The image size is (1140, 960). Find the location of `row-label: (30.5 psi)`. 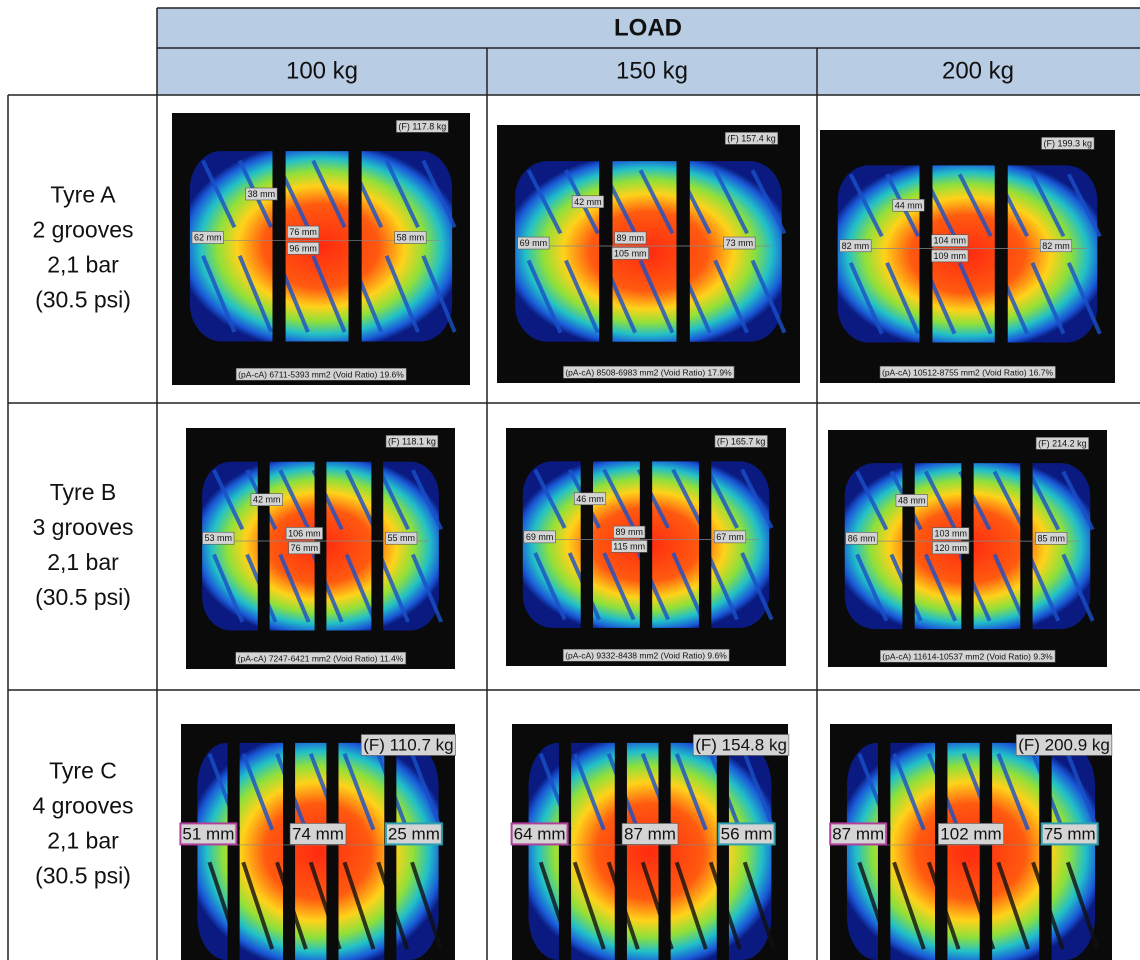

row-label: (30.5 psi) is located at coordinates (83, 300).